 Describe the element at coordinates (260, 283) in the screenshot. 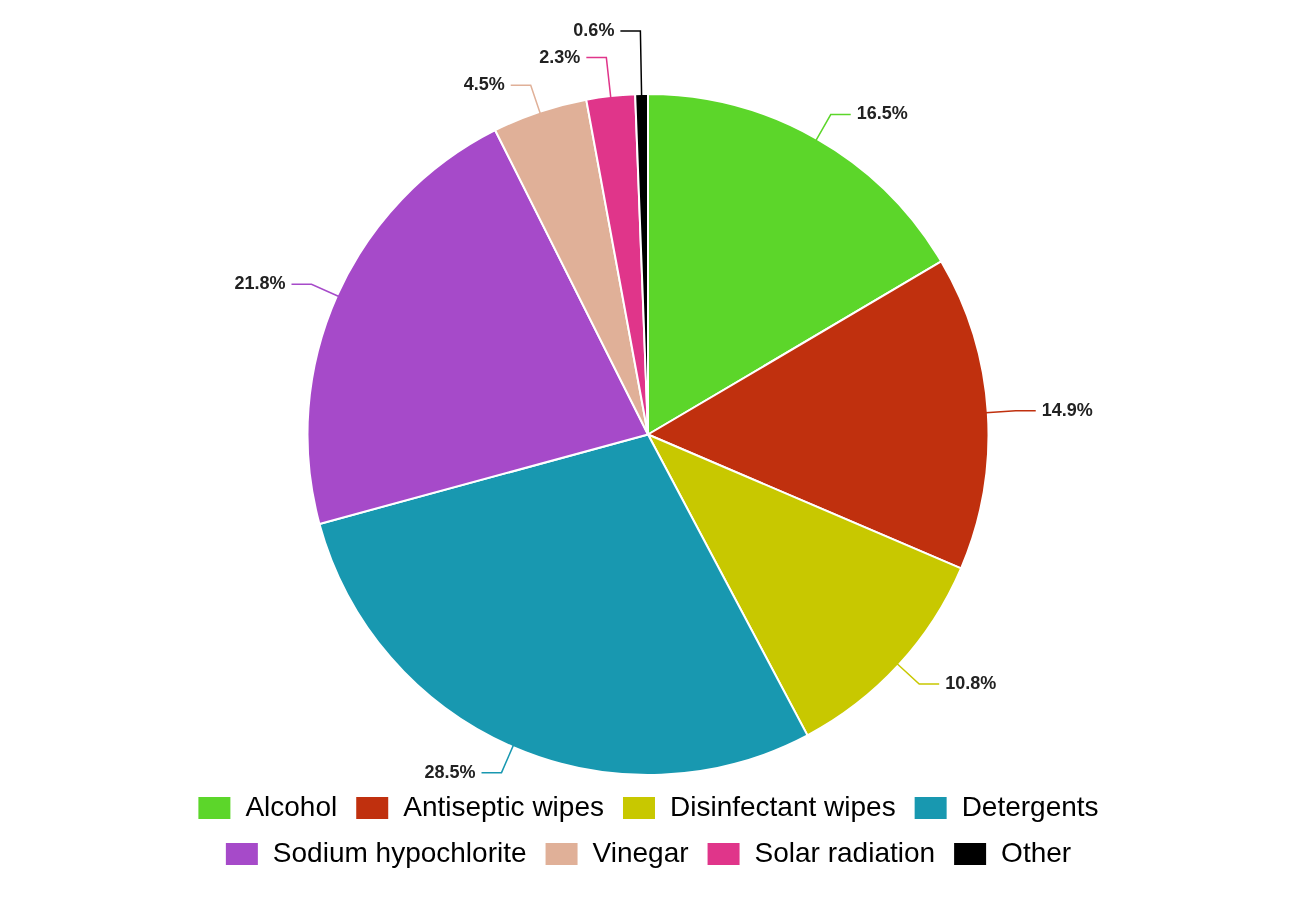

I see `data-label: 21.8%` at that location.